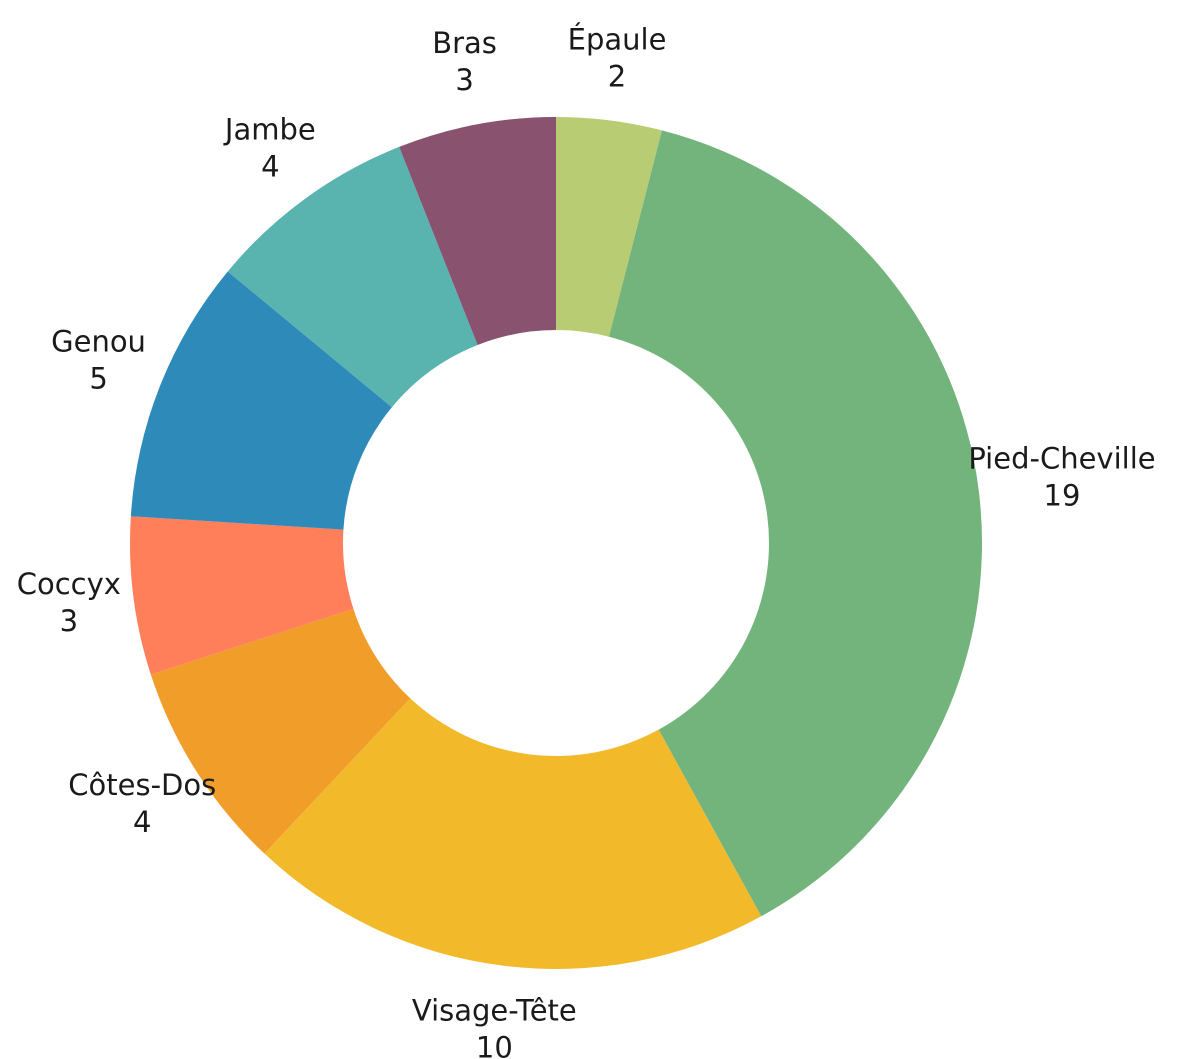 Image resolution: width=1203 pixels, height=1059 pixels. I want to click on slice-epaule, so click(609, 227).